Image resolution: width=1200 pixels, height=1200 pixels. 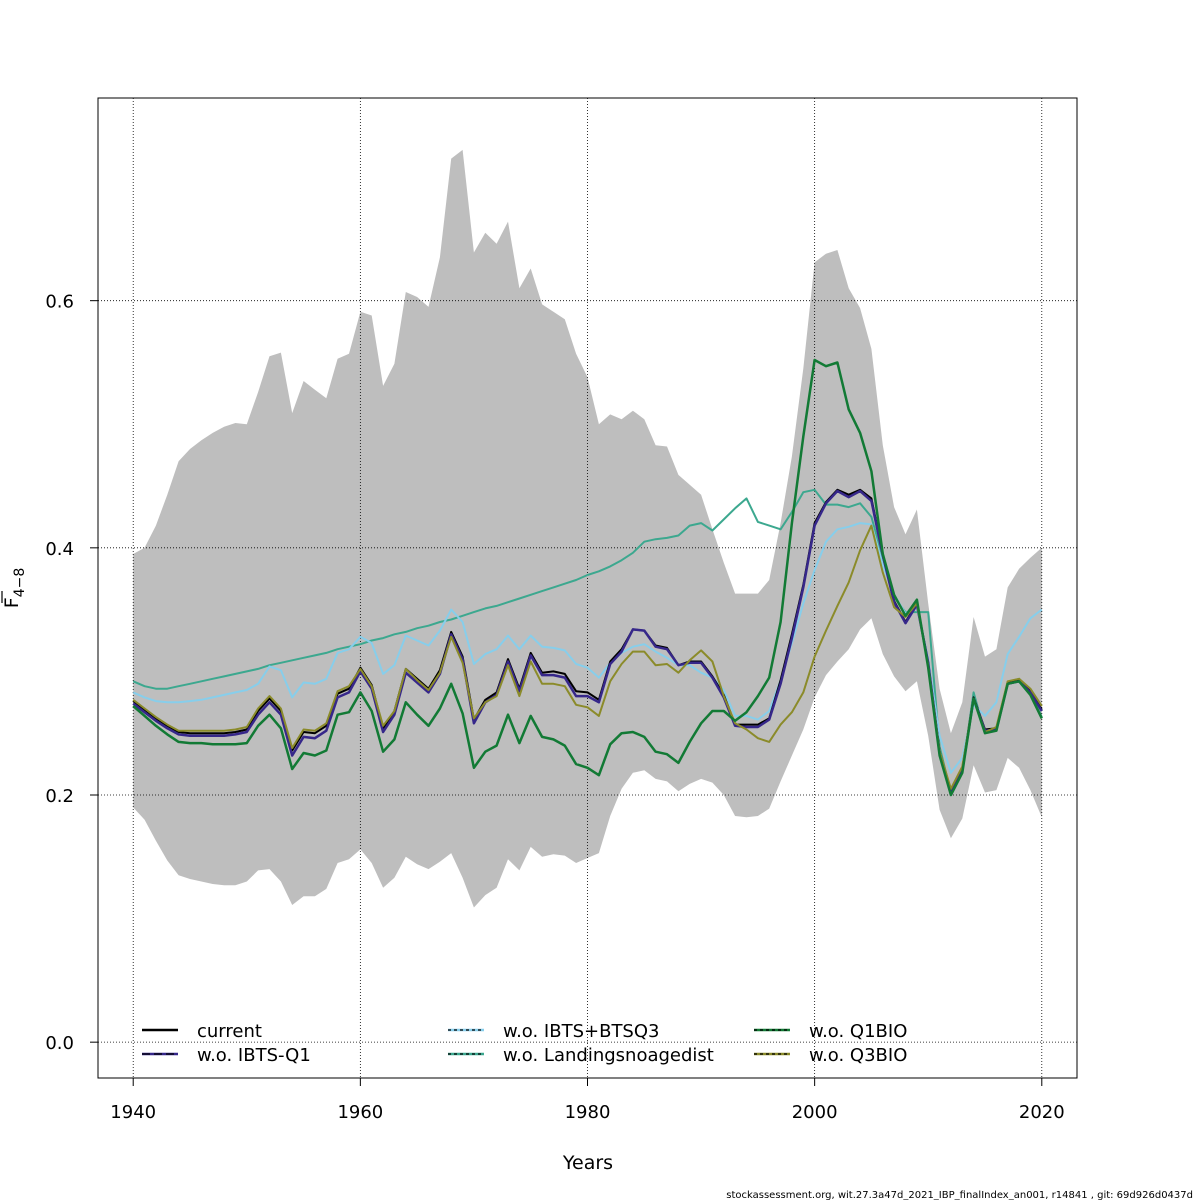 What do you see at coordinates (608, 1055) in the screenshot?
I see `legend-label: w.o. Landingsnoagedist` at bounding box center [608, 1055].